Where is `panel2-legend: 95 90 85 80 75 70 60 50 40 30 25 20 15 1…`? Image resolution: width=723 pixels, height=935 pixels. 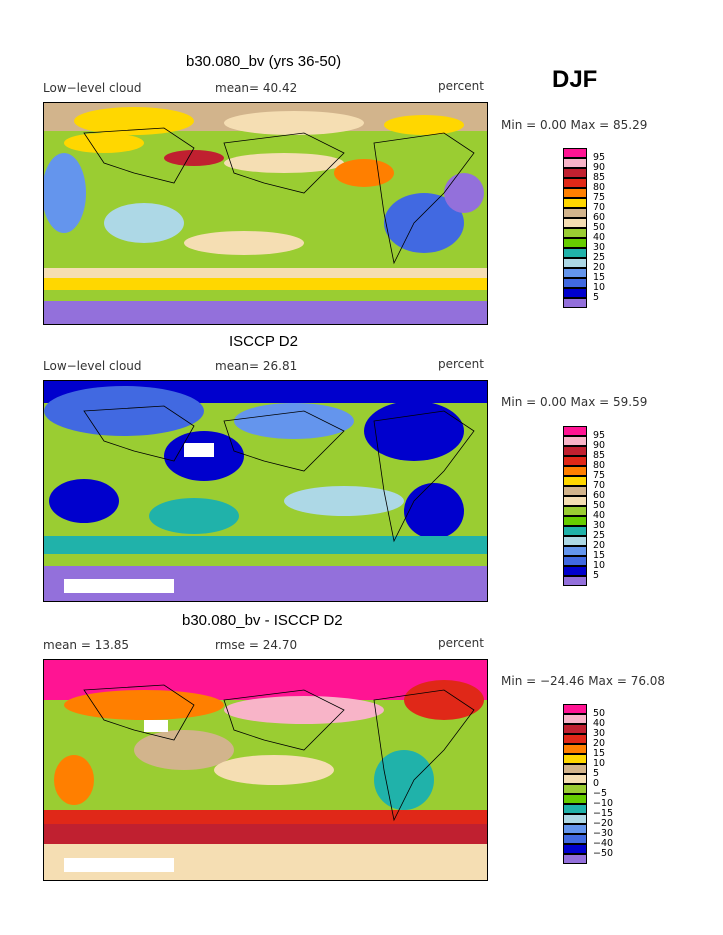 panel2-legend: 95 90 85 80 75 70 60 50 40 30 25 20 15 1… is located at coordinates (603, 511).